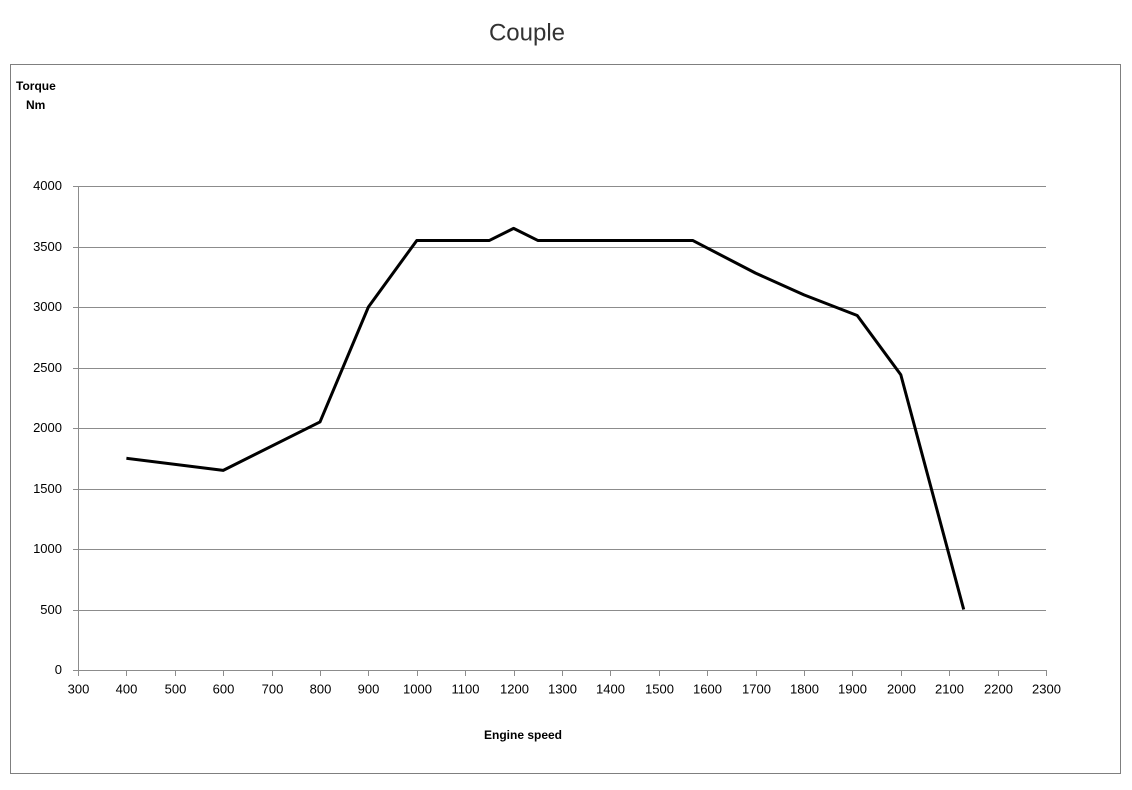 The width and height of the screenshot is (1132, 790). Describe the element at coordinates (514, 688) in the screenshot. I see `x-tick-label: 1200` at that location.